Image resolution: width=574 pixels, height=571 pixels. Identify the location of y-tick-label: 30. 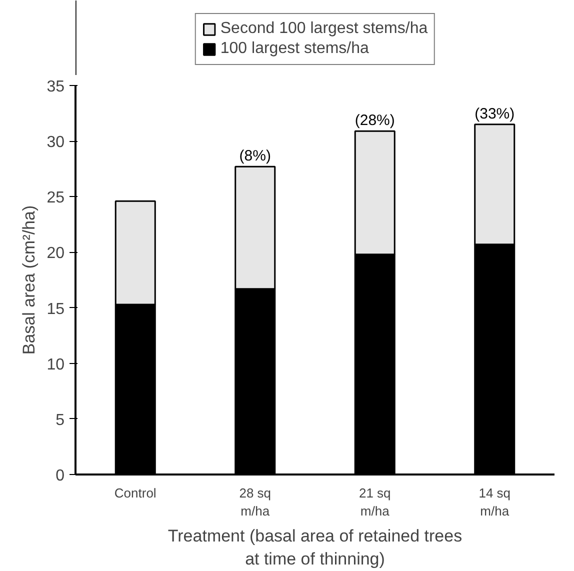
(55, 143).